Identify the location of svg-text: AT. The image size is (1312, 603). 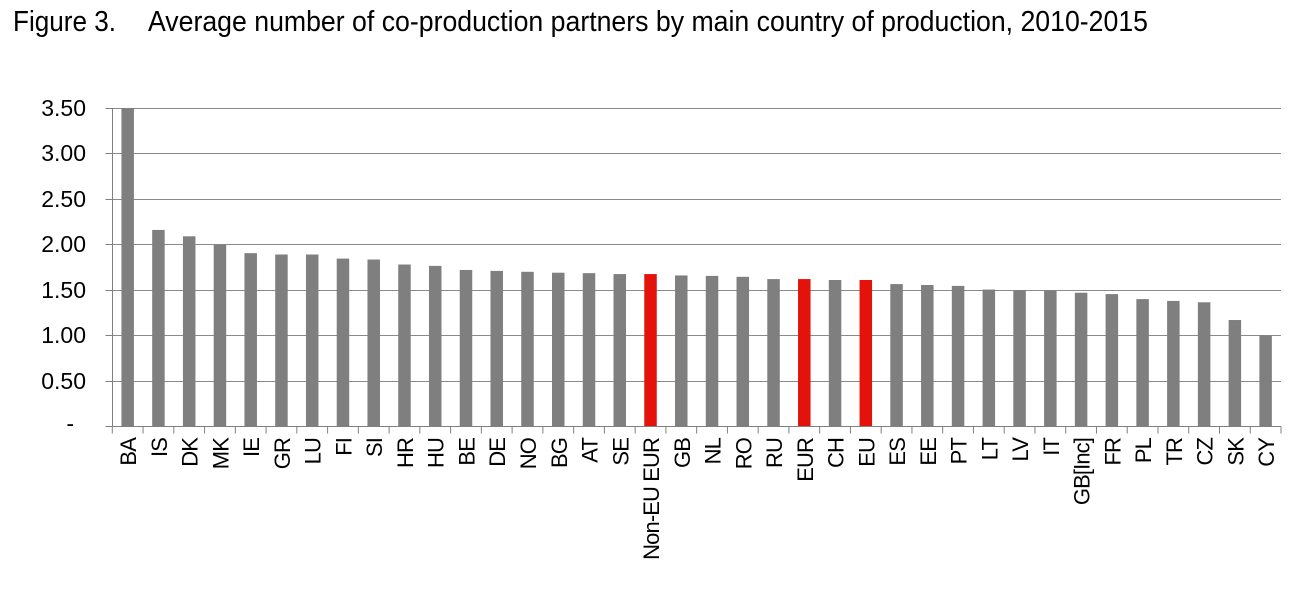
(590, 450).